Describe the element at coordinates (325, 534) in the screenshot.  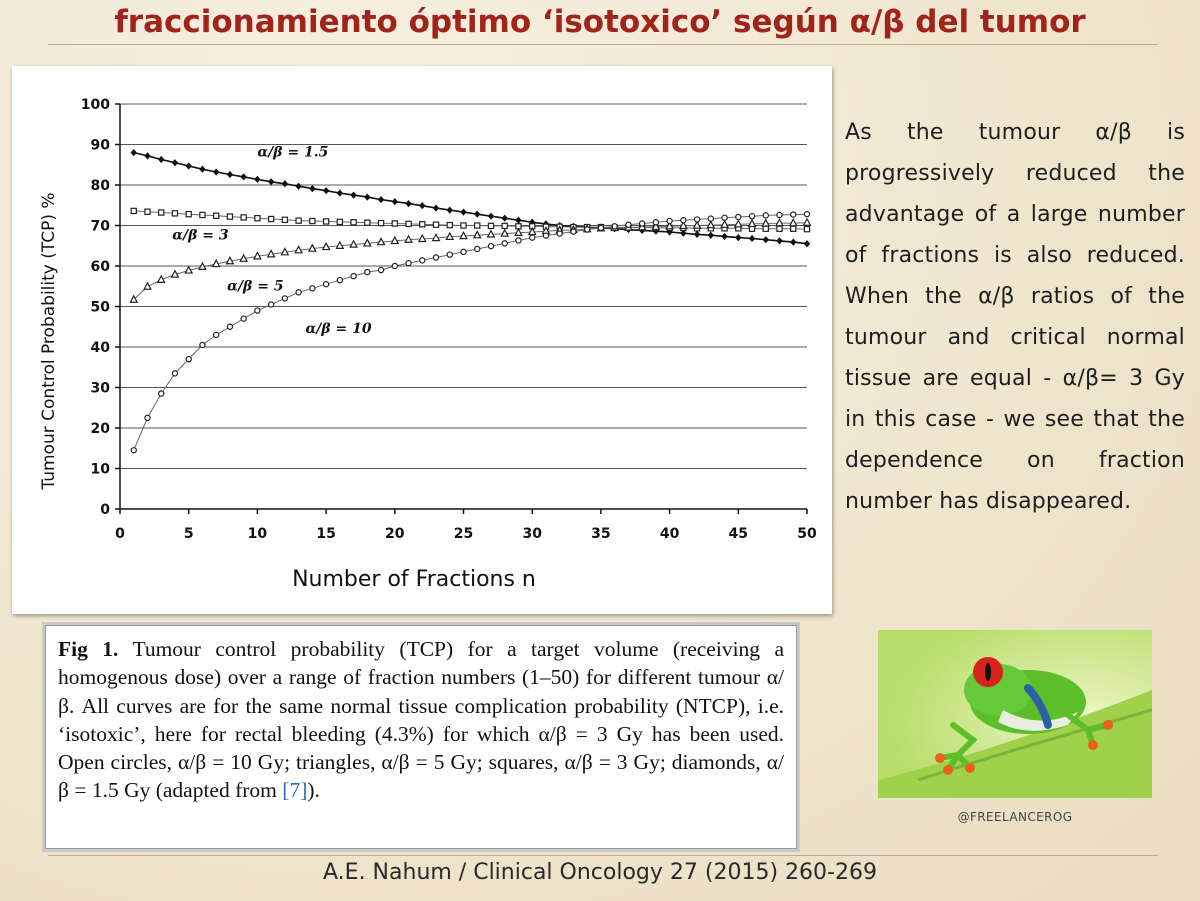
I see `x-tick-label: 15` at that location.